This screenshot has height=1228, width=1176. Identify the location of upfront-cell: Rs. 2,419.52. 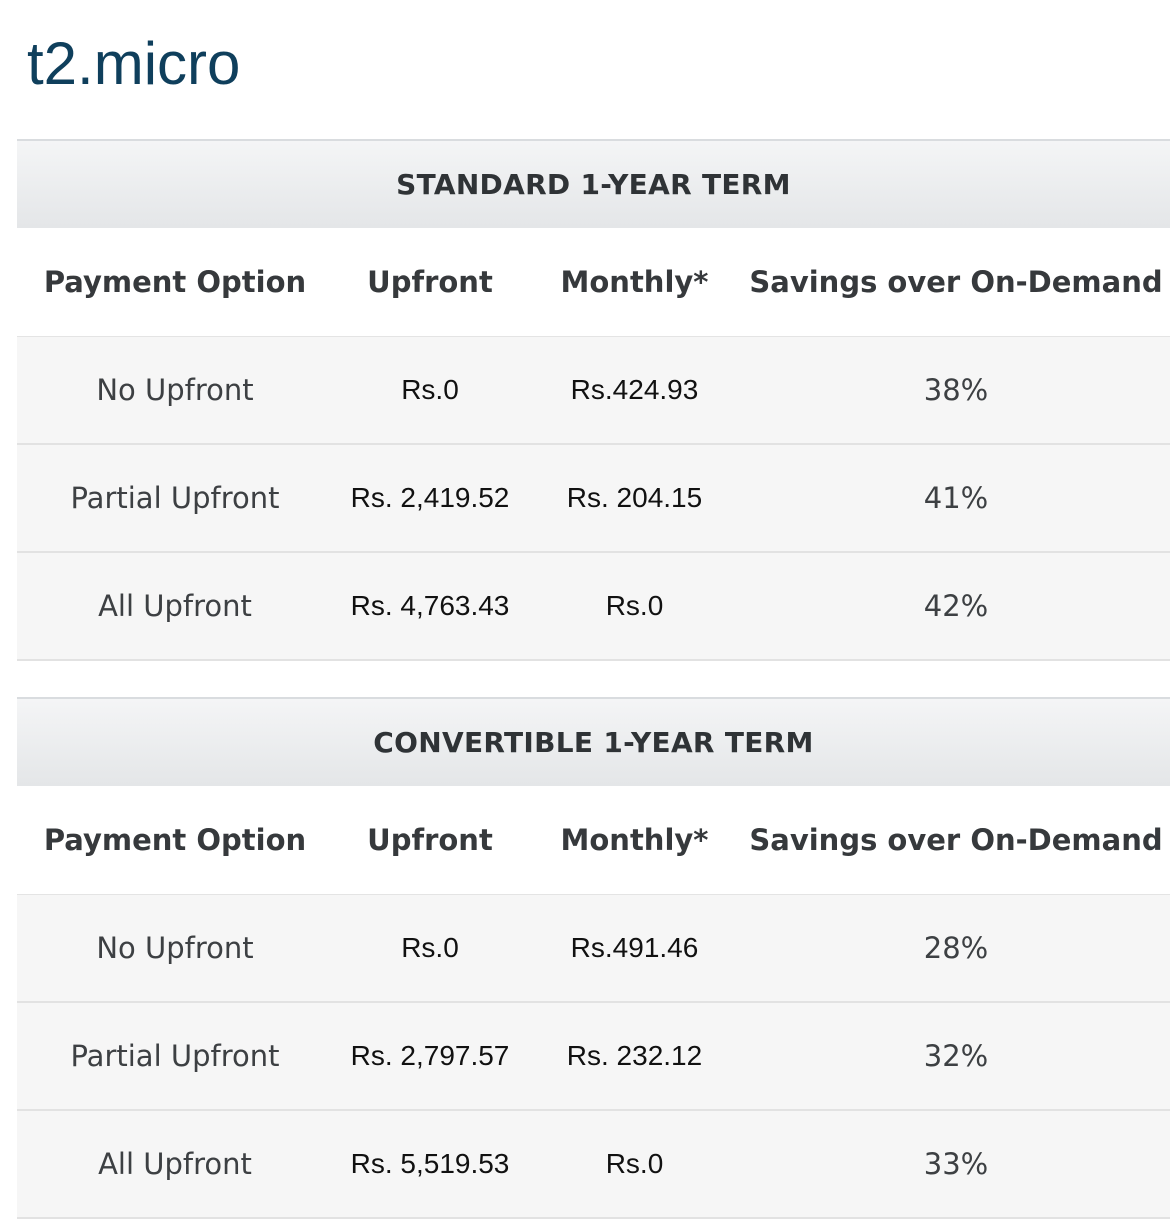
(430, 497).